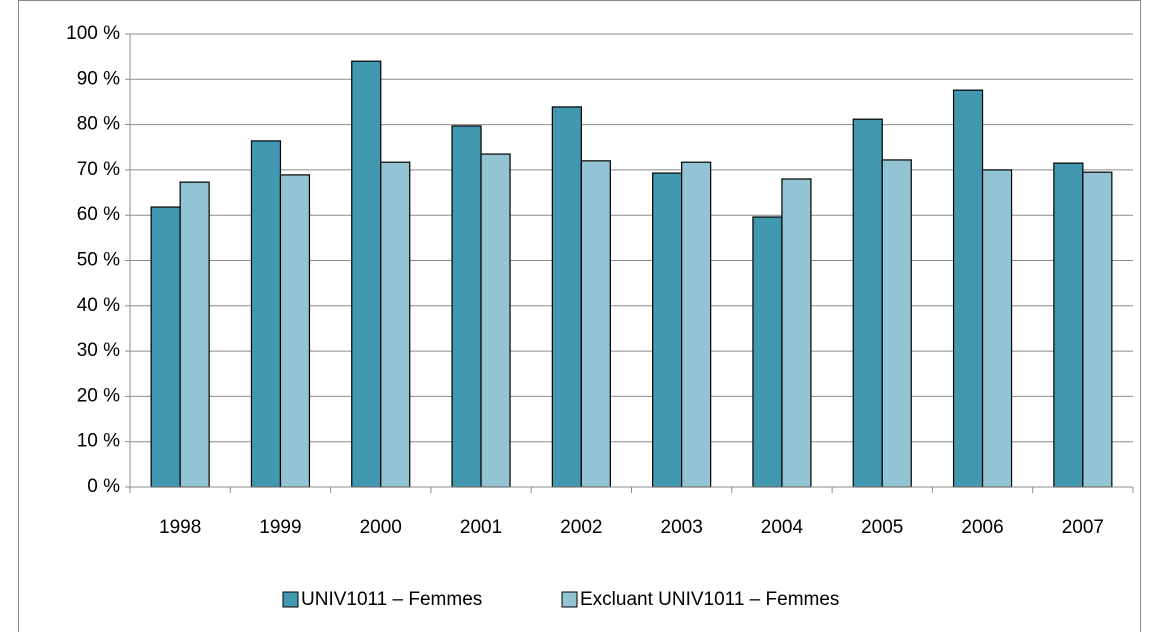 This screenshot has height=632, width=1151. What do you see at coordinates (98, 260) in the screenshot?
I see `y-tick-label: 50 %` at bounding box center [98, 260].